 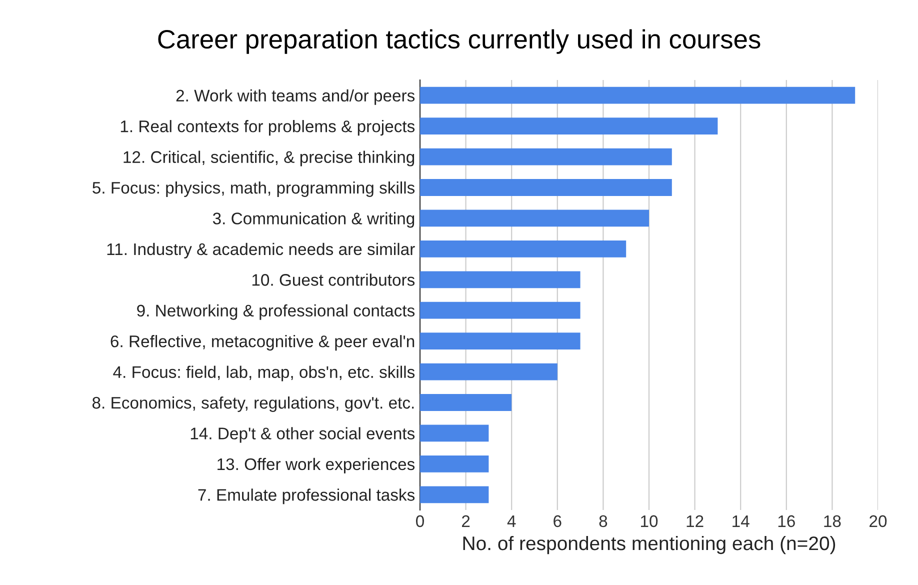 I want to click on y-tick-label: 13. Offer work experiences, so click(x=316, y=466).